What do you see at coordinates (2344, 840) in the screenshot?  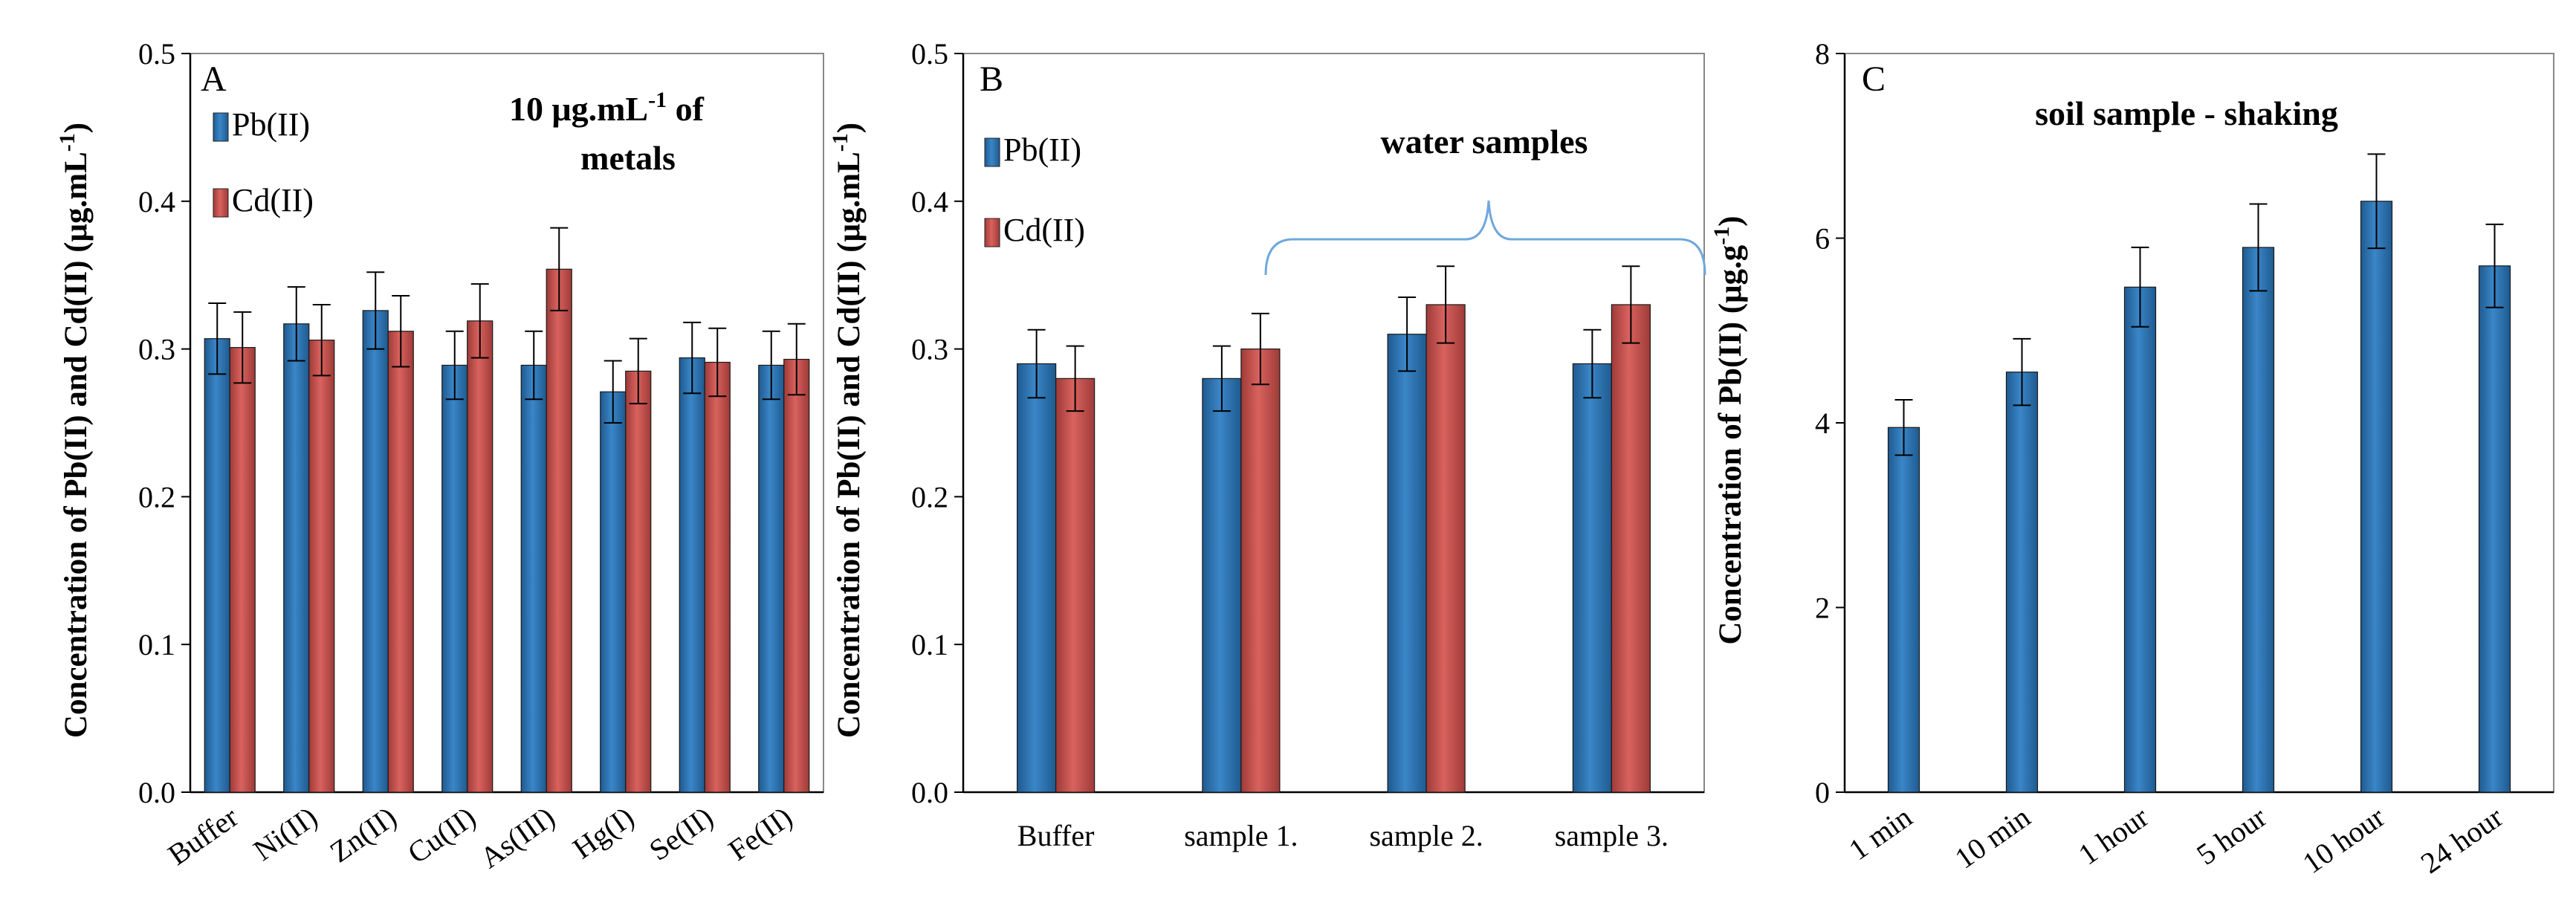 I see `x-tick-label: 10 hour` at bounding box center [2344, 840].